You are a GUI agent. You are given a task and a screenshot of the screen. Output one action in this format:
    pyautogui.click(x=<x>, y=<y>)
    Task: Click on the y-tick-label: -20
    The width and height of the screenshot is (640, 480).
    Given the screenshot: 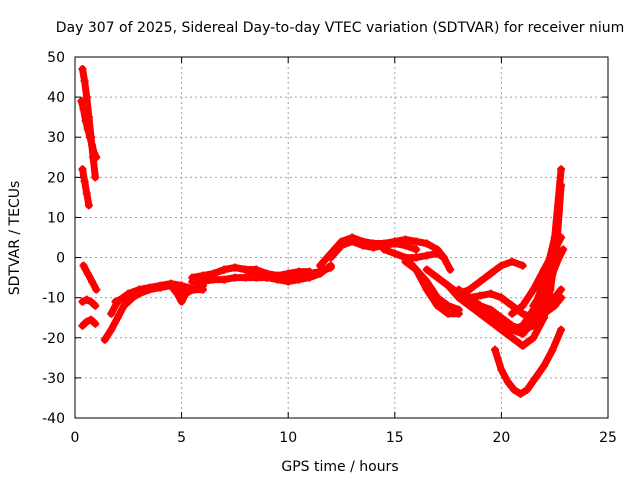 What is the action you would take?
    pyautogui.click(x=53, y=339)
    